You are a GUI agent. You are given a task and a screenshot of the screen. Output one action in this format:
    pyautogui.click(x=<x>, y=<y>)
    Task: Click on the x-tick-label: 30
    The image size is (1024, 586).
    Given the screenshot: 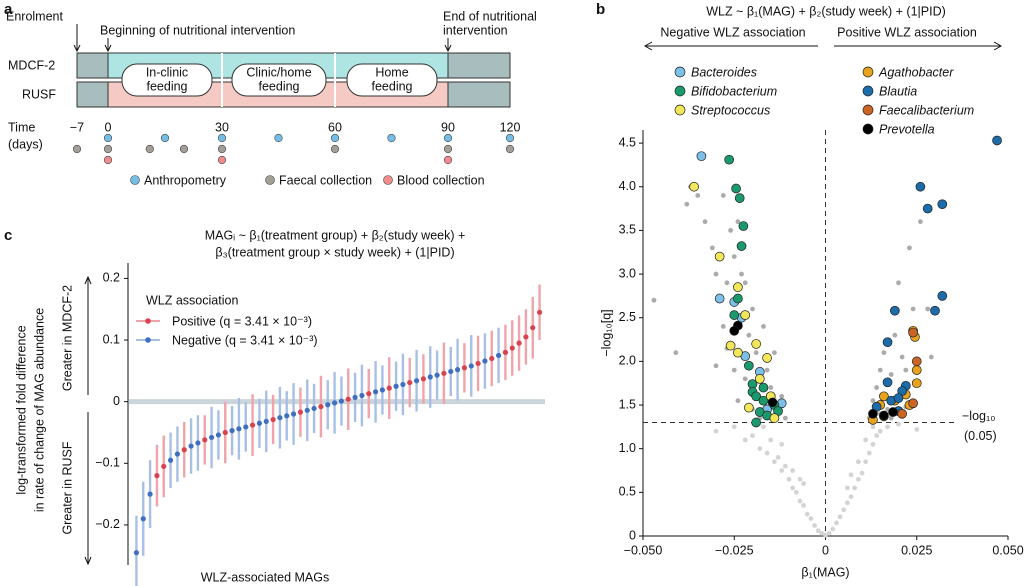 What is the action you would take?
    pyautogui.click(x=222, y=127)
    